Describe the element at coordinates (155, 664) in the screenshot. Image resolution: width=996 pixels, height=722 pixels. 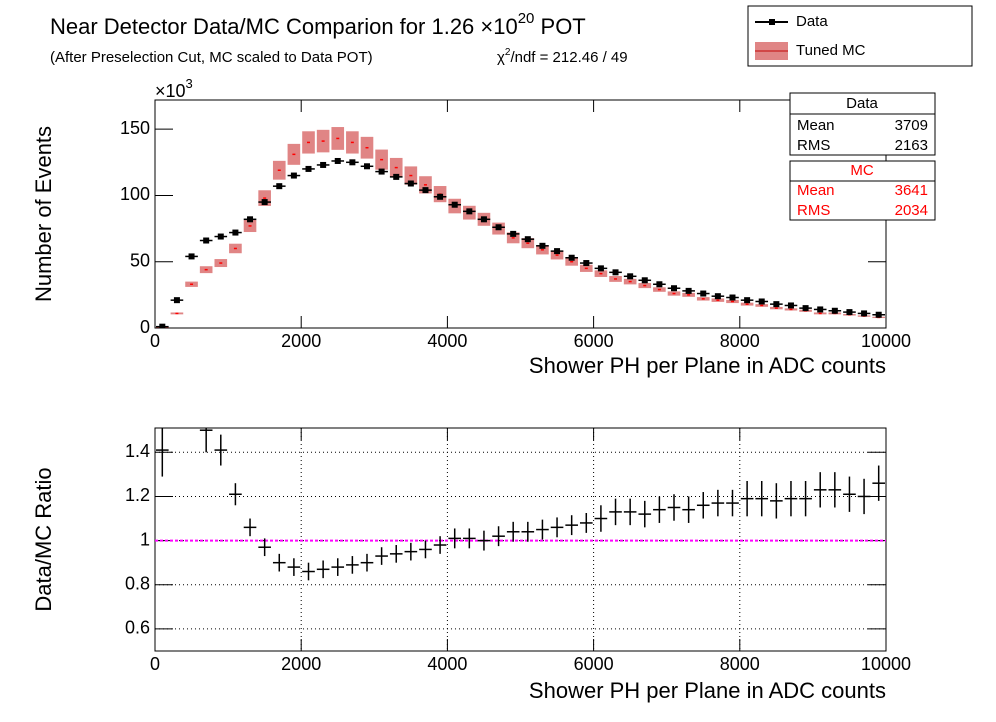
I see `x-tick-label: 0` at that location.